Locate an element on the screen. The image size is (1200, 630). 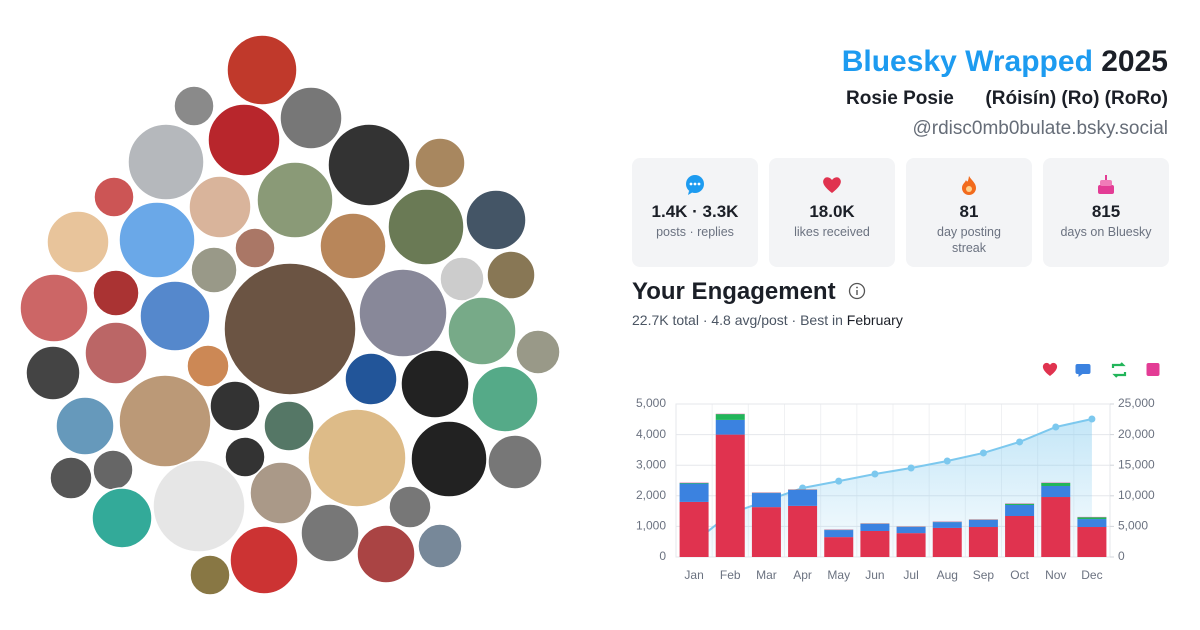
y-tick-label: 3,000 is located at coordinates (651, 464).